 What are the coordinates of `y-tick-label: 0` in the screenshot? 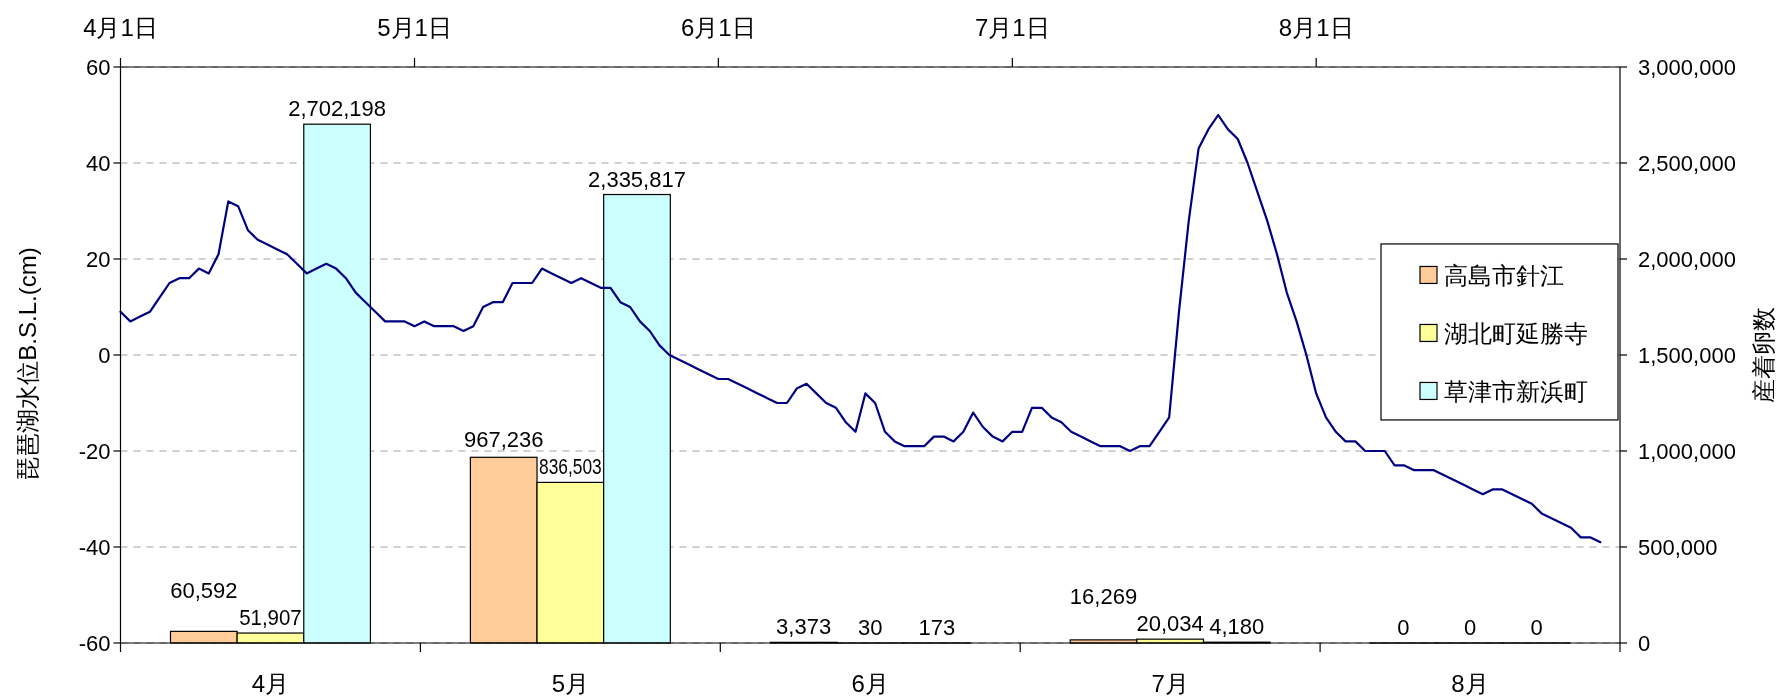 It's located at (104, 355).